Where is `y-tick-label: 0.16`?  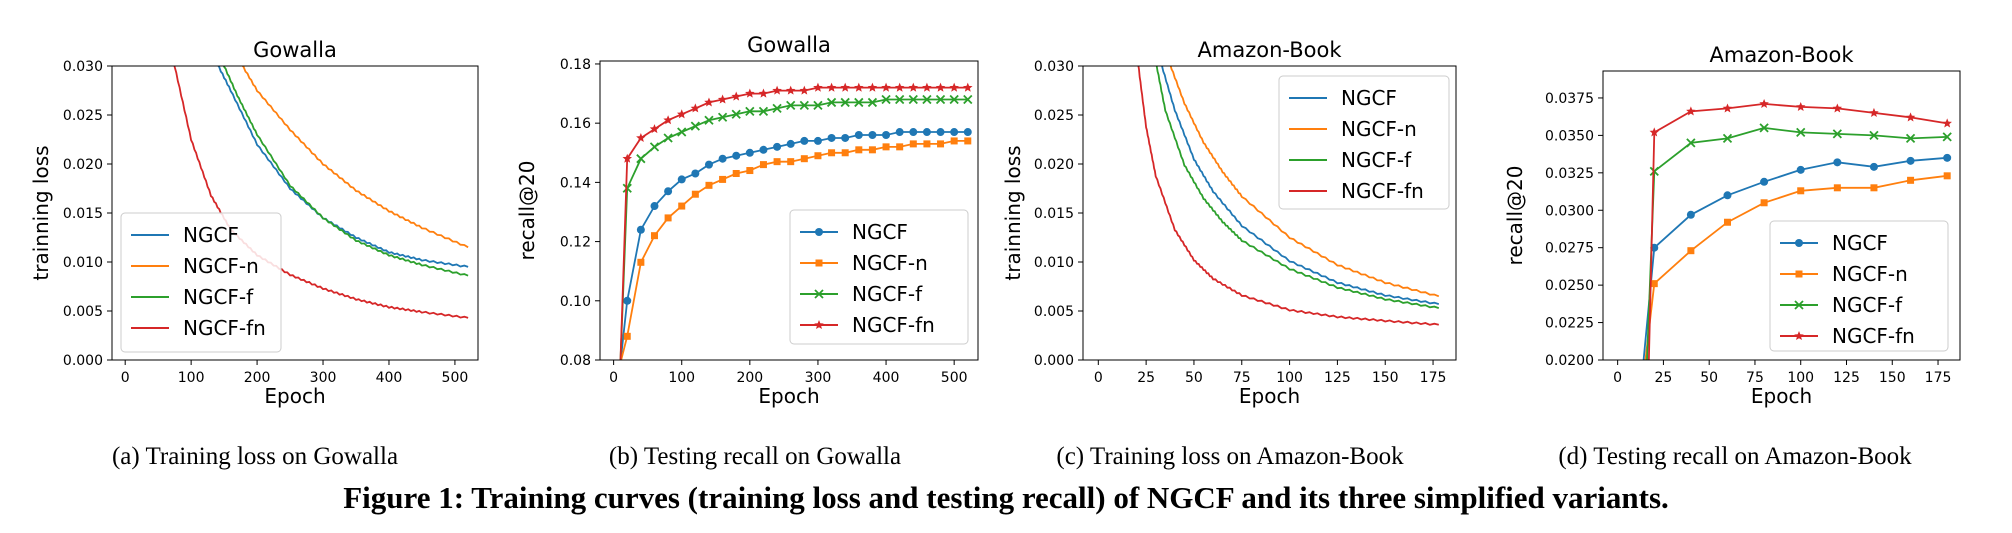 y-tick-label: 0.16 is located at coordinates (575, 124).